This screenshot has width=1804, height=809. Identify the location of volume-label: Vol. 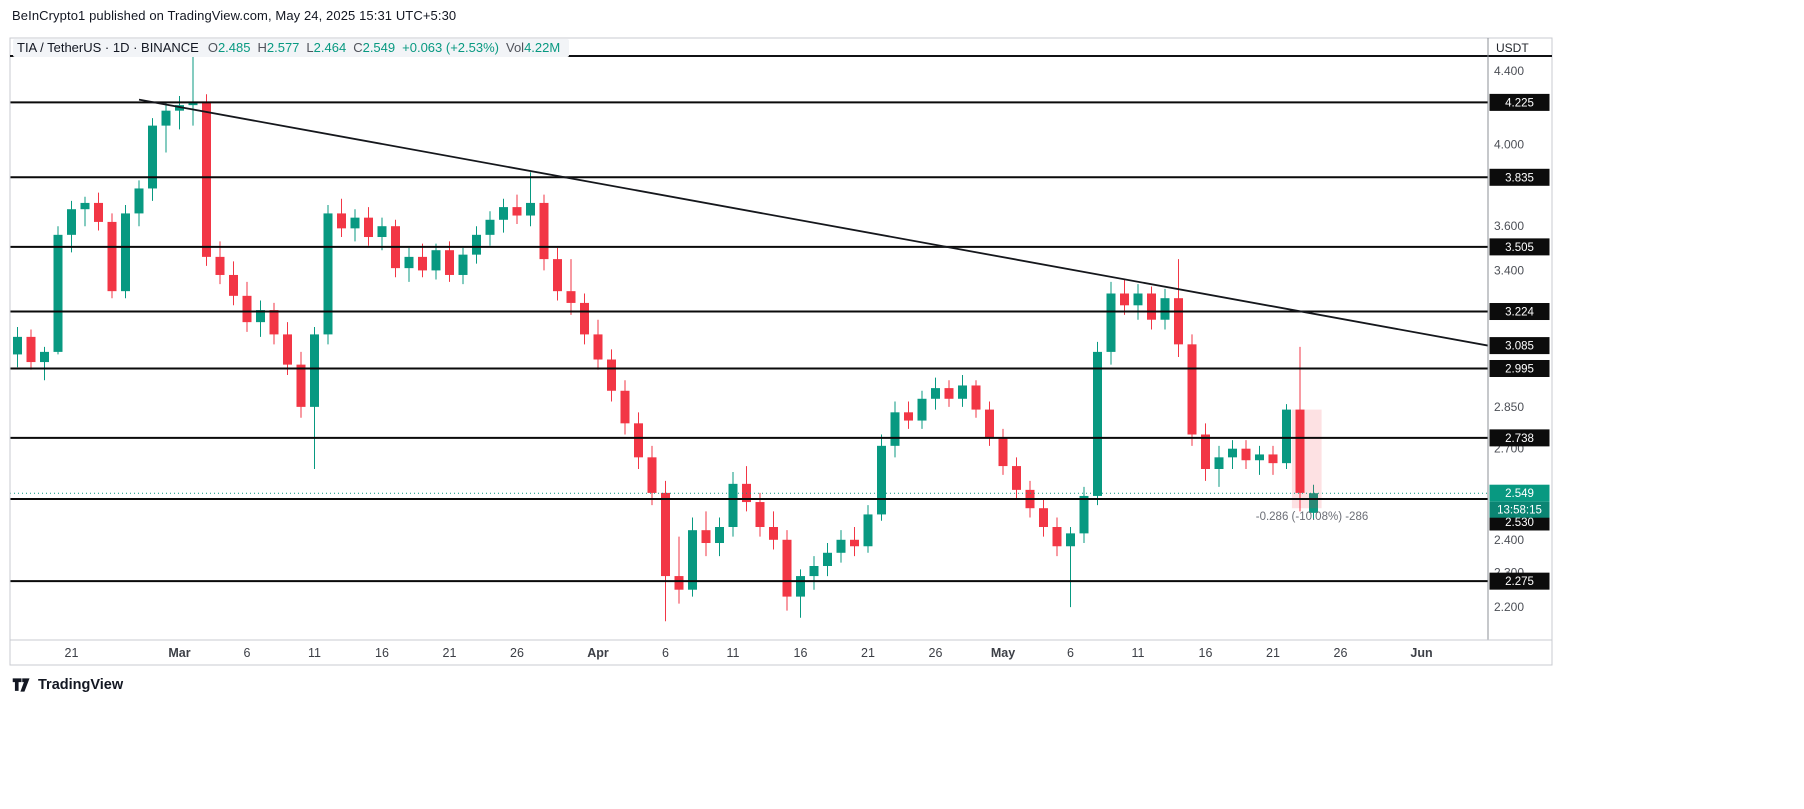
(515, 47).